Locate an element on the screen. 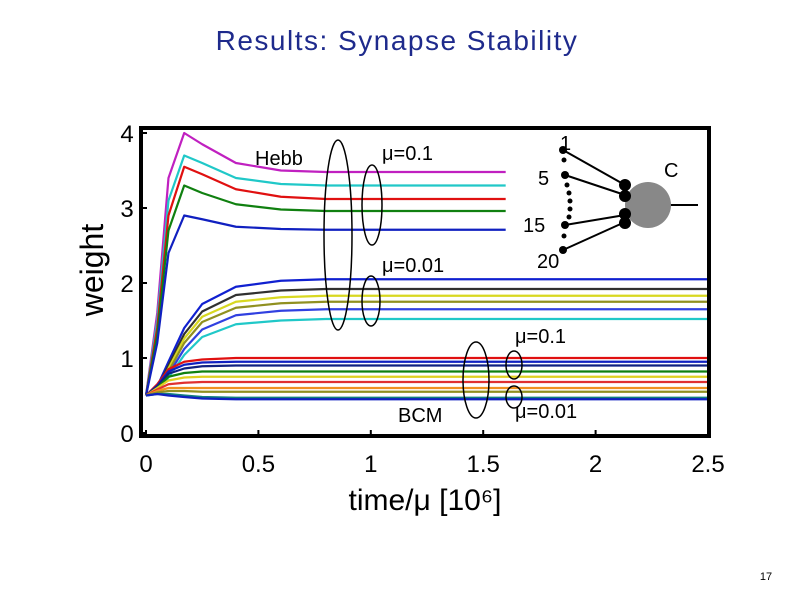 The width and height of the screenshot is (794, 595). annotation: C is located at coordinates (671, 171).